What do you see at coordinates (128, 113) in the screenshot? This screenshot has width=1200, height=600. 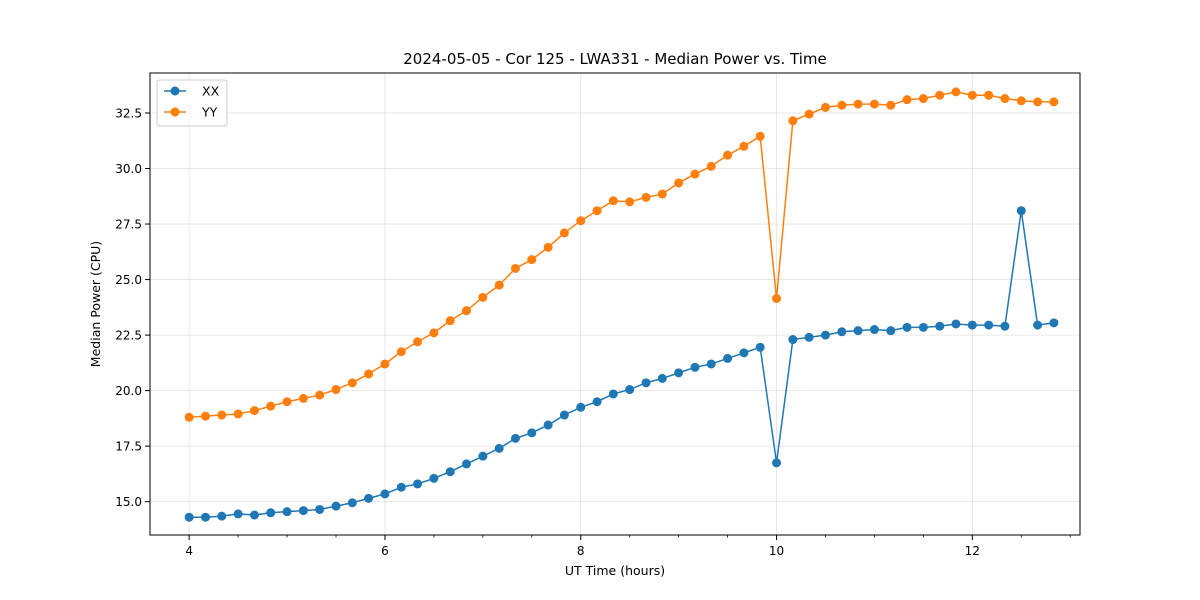 I see `y-tick-label: 32.5` at bounding box center [128, 113].